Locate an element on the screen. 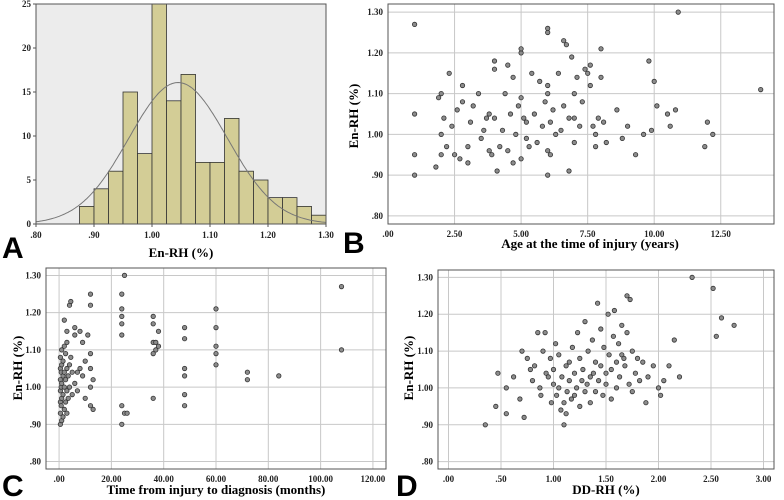 This screenshot has height=500, width=784. y-tick-label: 1.30 is located at coordinates (425, 277).